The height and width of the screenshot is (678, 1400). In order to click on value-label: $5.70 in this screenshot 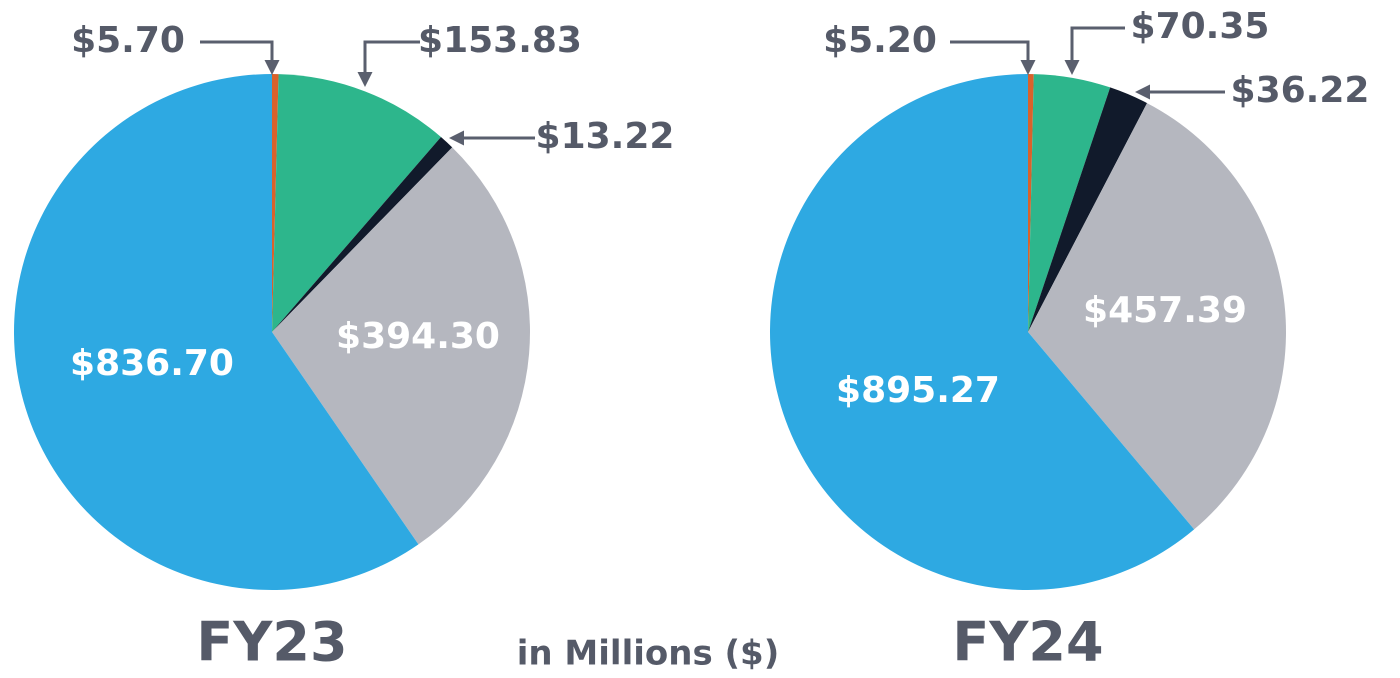, I will do `click(128, 40)`.